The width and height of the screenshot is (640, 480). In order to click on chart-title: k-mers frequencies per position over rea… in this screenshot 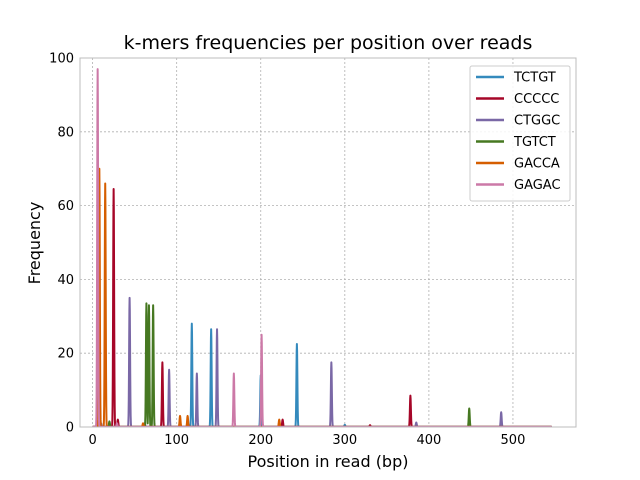, I will do `click(328, 43)`.